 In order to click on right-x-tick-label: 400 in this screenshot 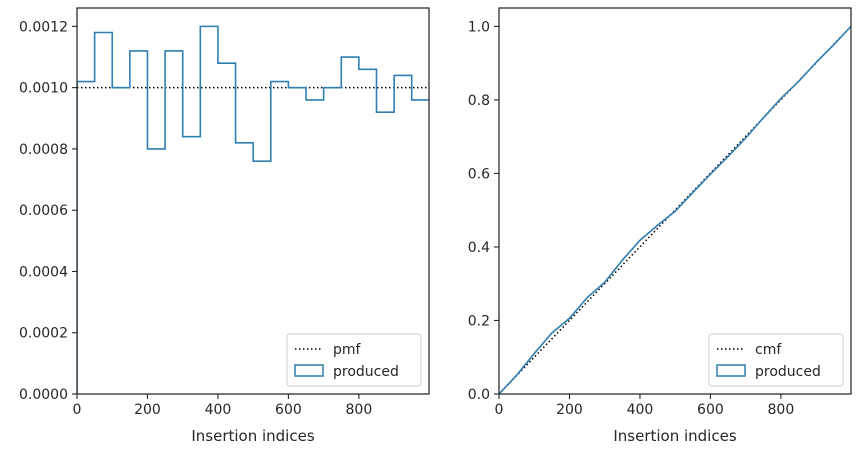, I will do `click(640, 410)`.